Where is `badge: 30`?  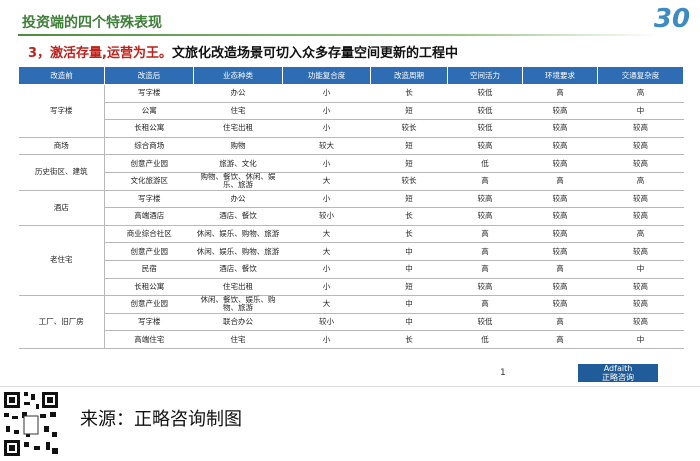 badge: 30 is located at coordinates (672, 19).